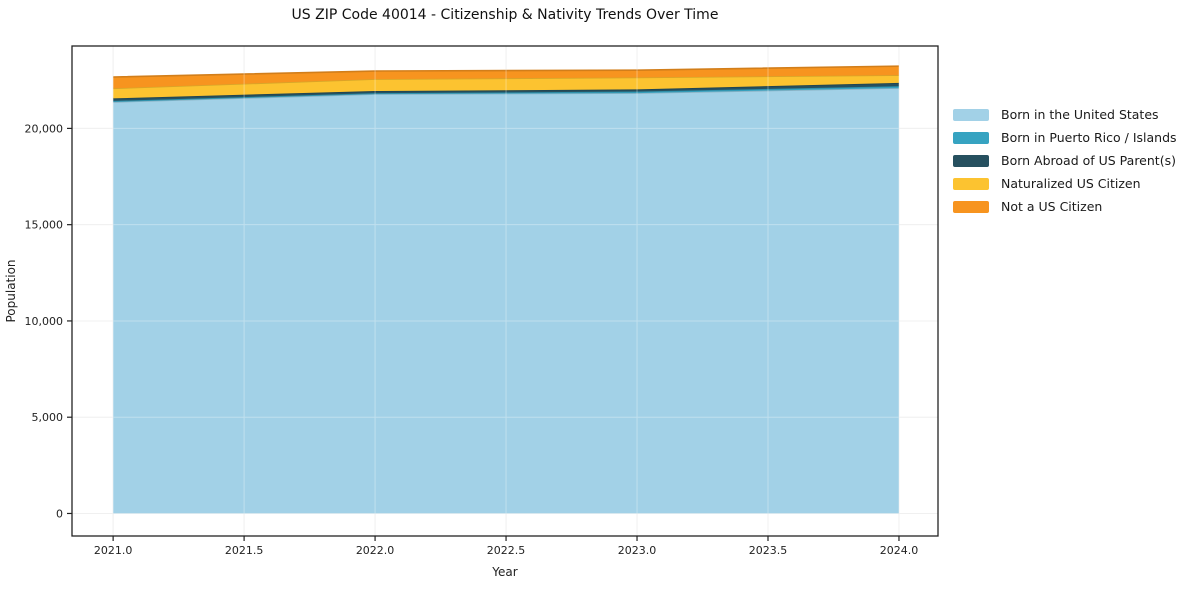 The height and width of the screenshot is (590, 1189). I want to click on y-tick-label: 0, so click(59, 513).